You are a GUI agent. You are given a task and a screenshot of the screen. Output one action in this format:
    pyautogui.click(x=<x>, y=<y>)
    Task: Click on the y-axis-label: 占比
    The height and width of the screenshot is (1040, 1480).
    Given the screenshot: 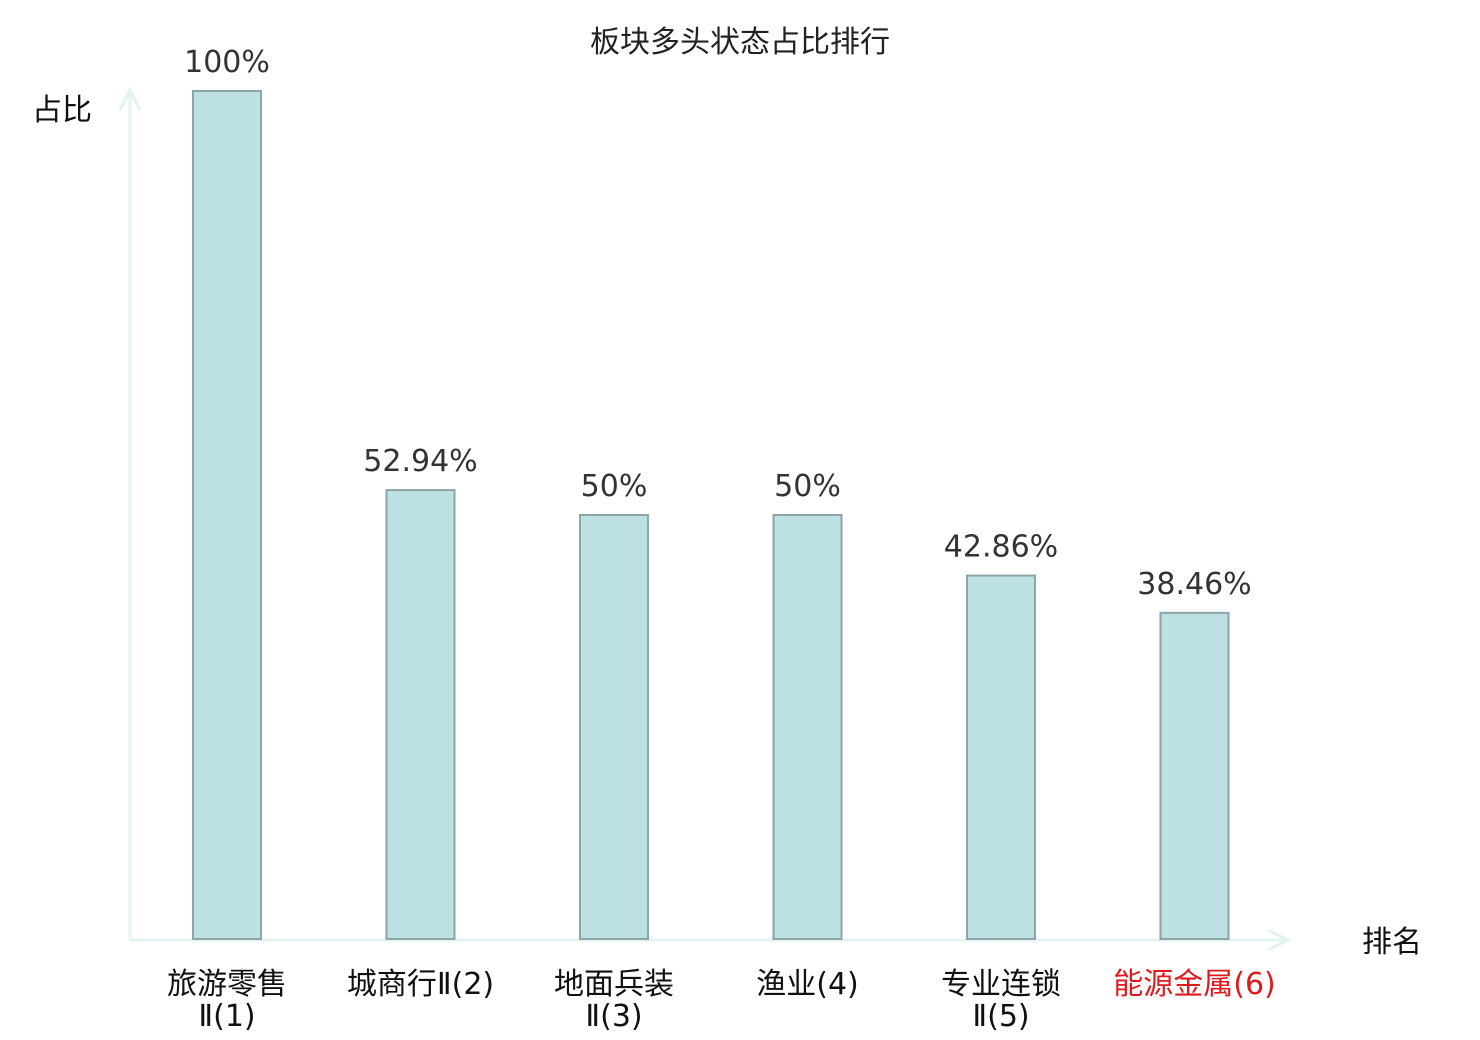 What is the action you would take?
    pyautogui.click(x=62, y=110)
    